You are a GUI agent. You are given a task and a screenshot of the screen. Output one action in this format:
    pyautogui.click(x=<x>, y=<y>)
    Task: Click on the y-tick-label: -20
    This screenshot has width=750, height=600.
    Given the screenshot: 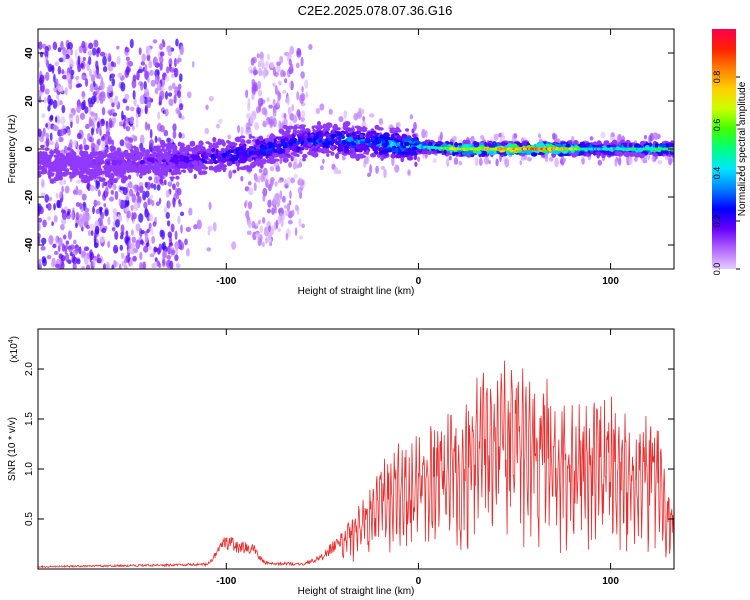 What is the action you would take?
    pyautogui.click(x=29, y=196)
    